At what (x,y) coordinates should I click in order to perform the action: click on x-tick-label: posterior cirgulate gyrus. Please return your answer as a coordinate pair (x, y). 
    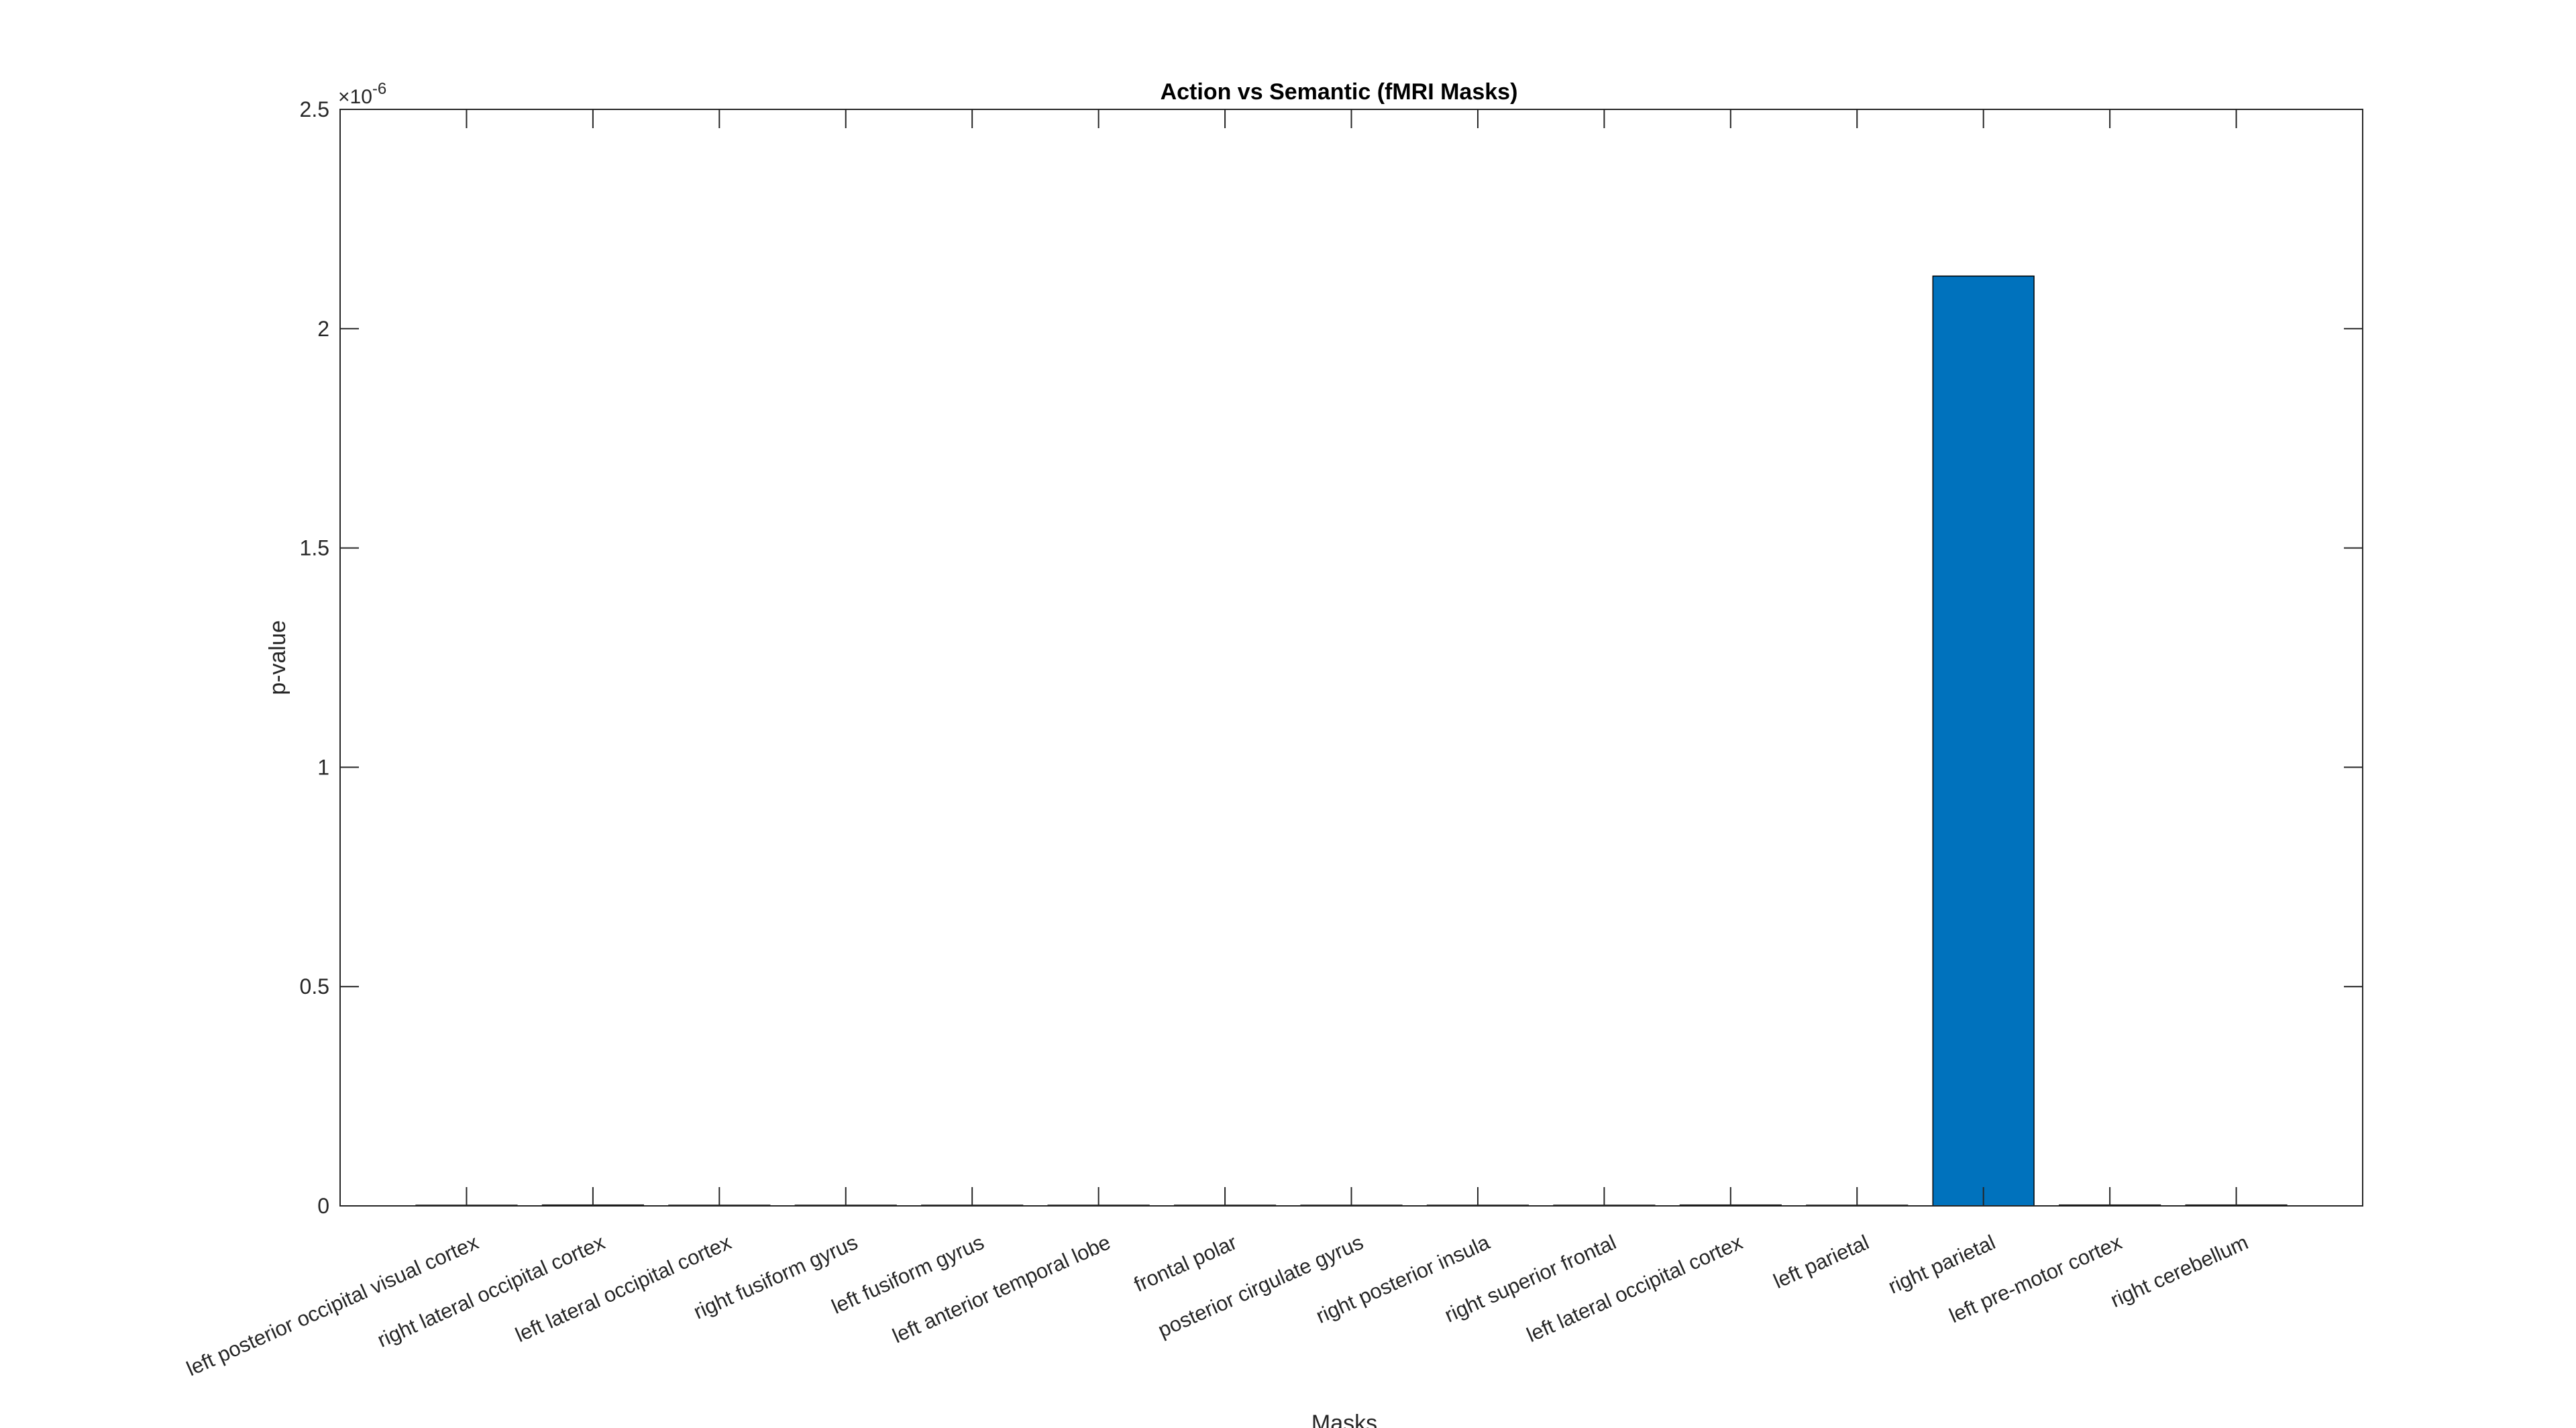
    Looking at the image, I should click on (1260, 1286).